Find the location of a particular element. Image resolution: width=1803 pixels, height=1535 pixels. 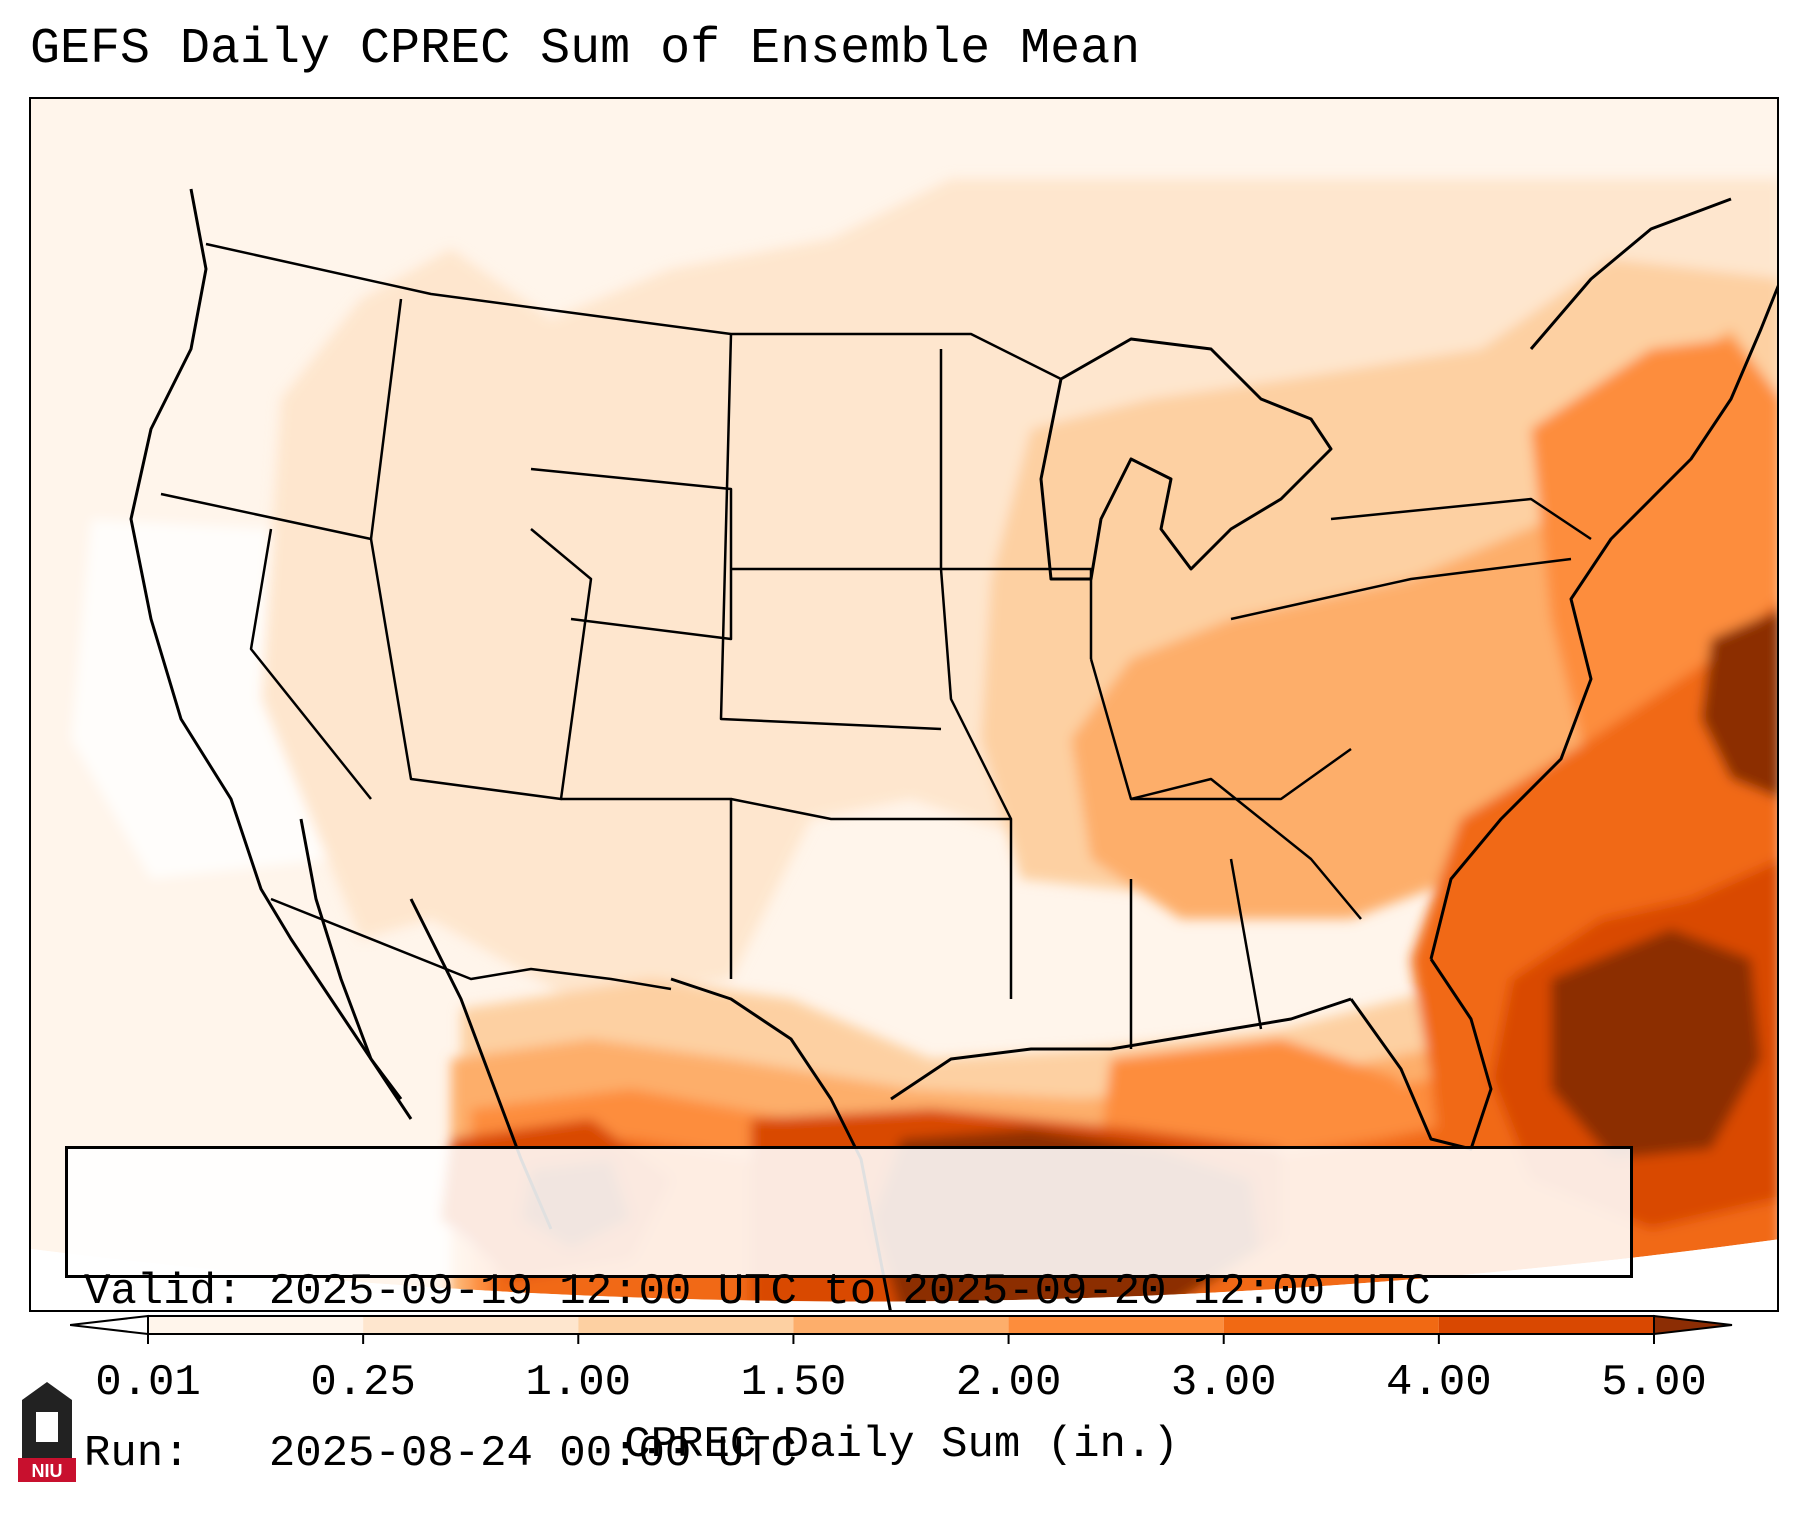

colorbar is located at coordinates (901, 1329).